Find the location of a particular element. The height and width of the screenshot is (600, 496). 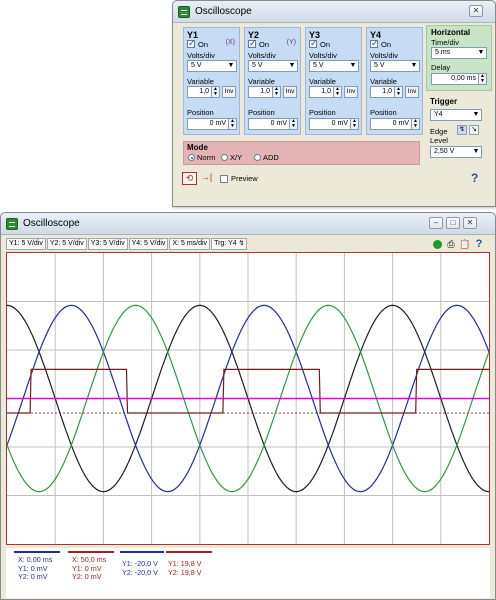

cursor1-readout: X: 0,00 ms Y1: 0 mV Y2: 0 mV is located at coordinates (35, 568).